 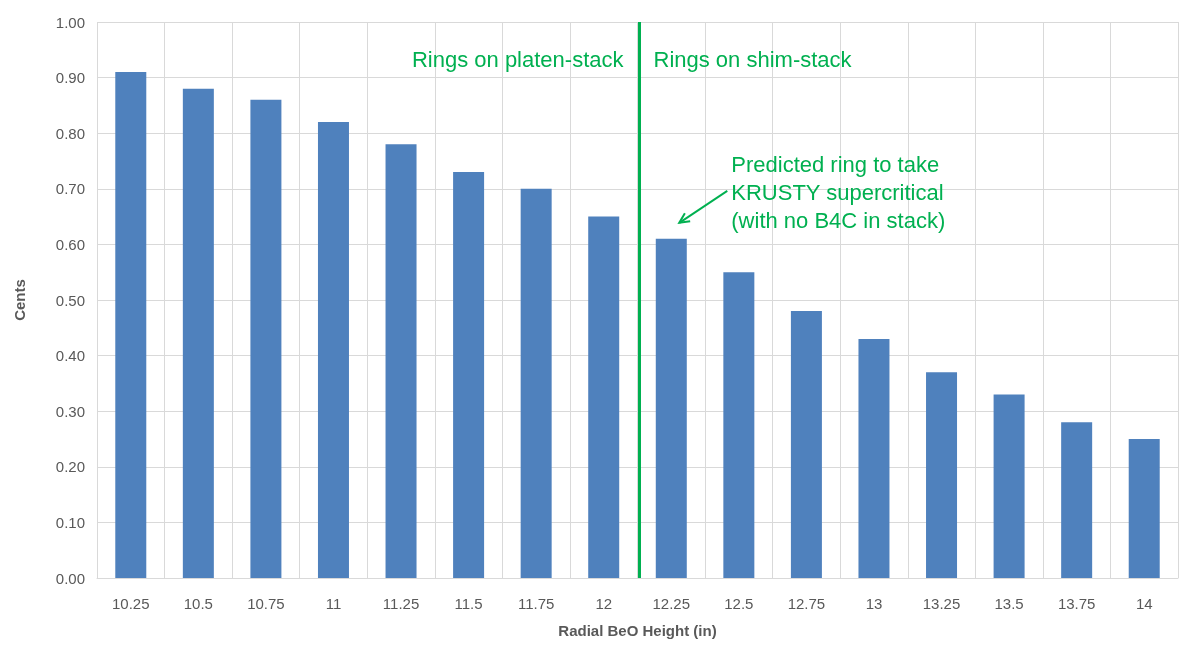 What do you see at coordinates (518, 59) in the screenshot?
I see `annotation: Rings on platen-stack` at bounding box center [518, 59].